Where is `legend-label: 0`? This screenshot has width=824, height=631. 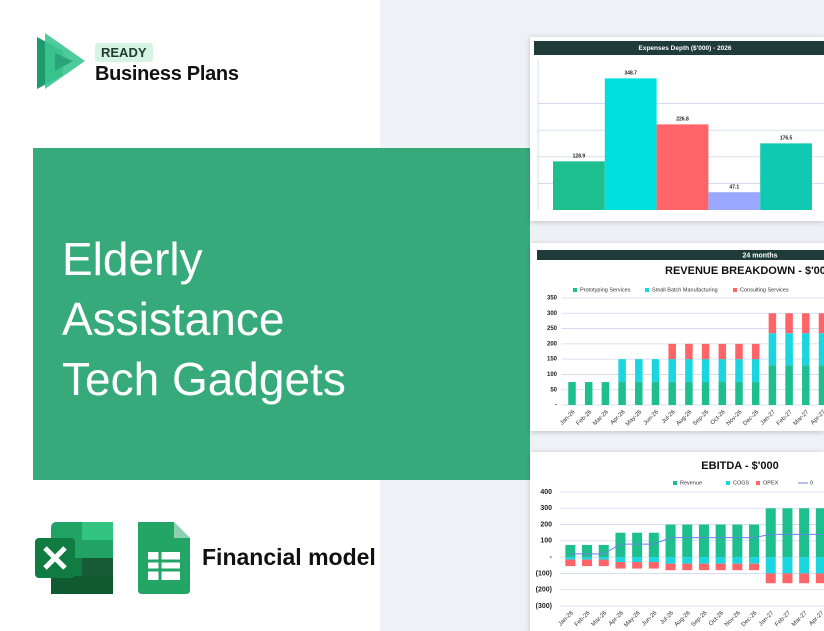 legend-label: 0 is located at coordinates (811, 483).